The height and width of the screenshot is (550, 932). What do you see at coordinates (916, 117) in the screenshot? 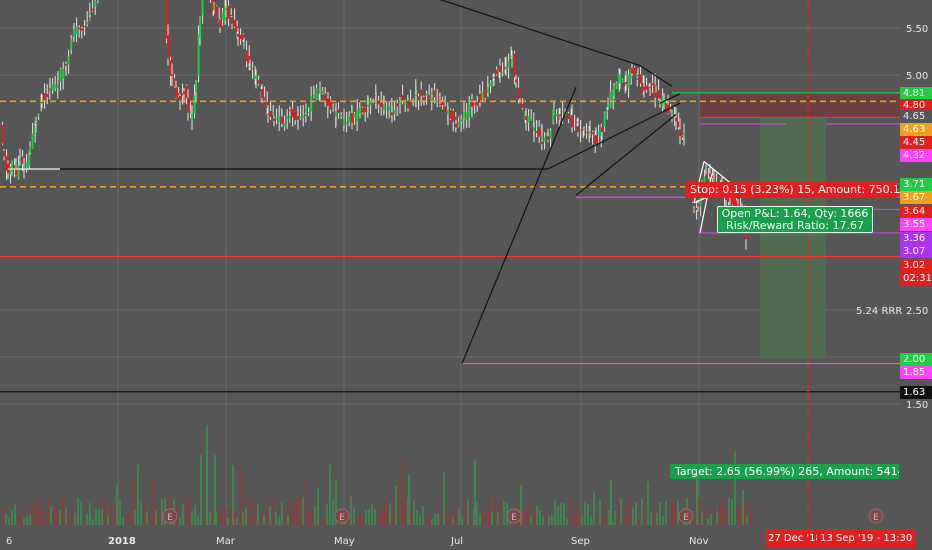
I see `price-label: 4.65` at bounding box center [916, 117].